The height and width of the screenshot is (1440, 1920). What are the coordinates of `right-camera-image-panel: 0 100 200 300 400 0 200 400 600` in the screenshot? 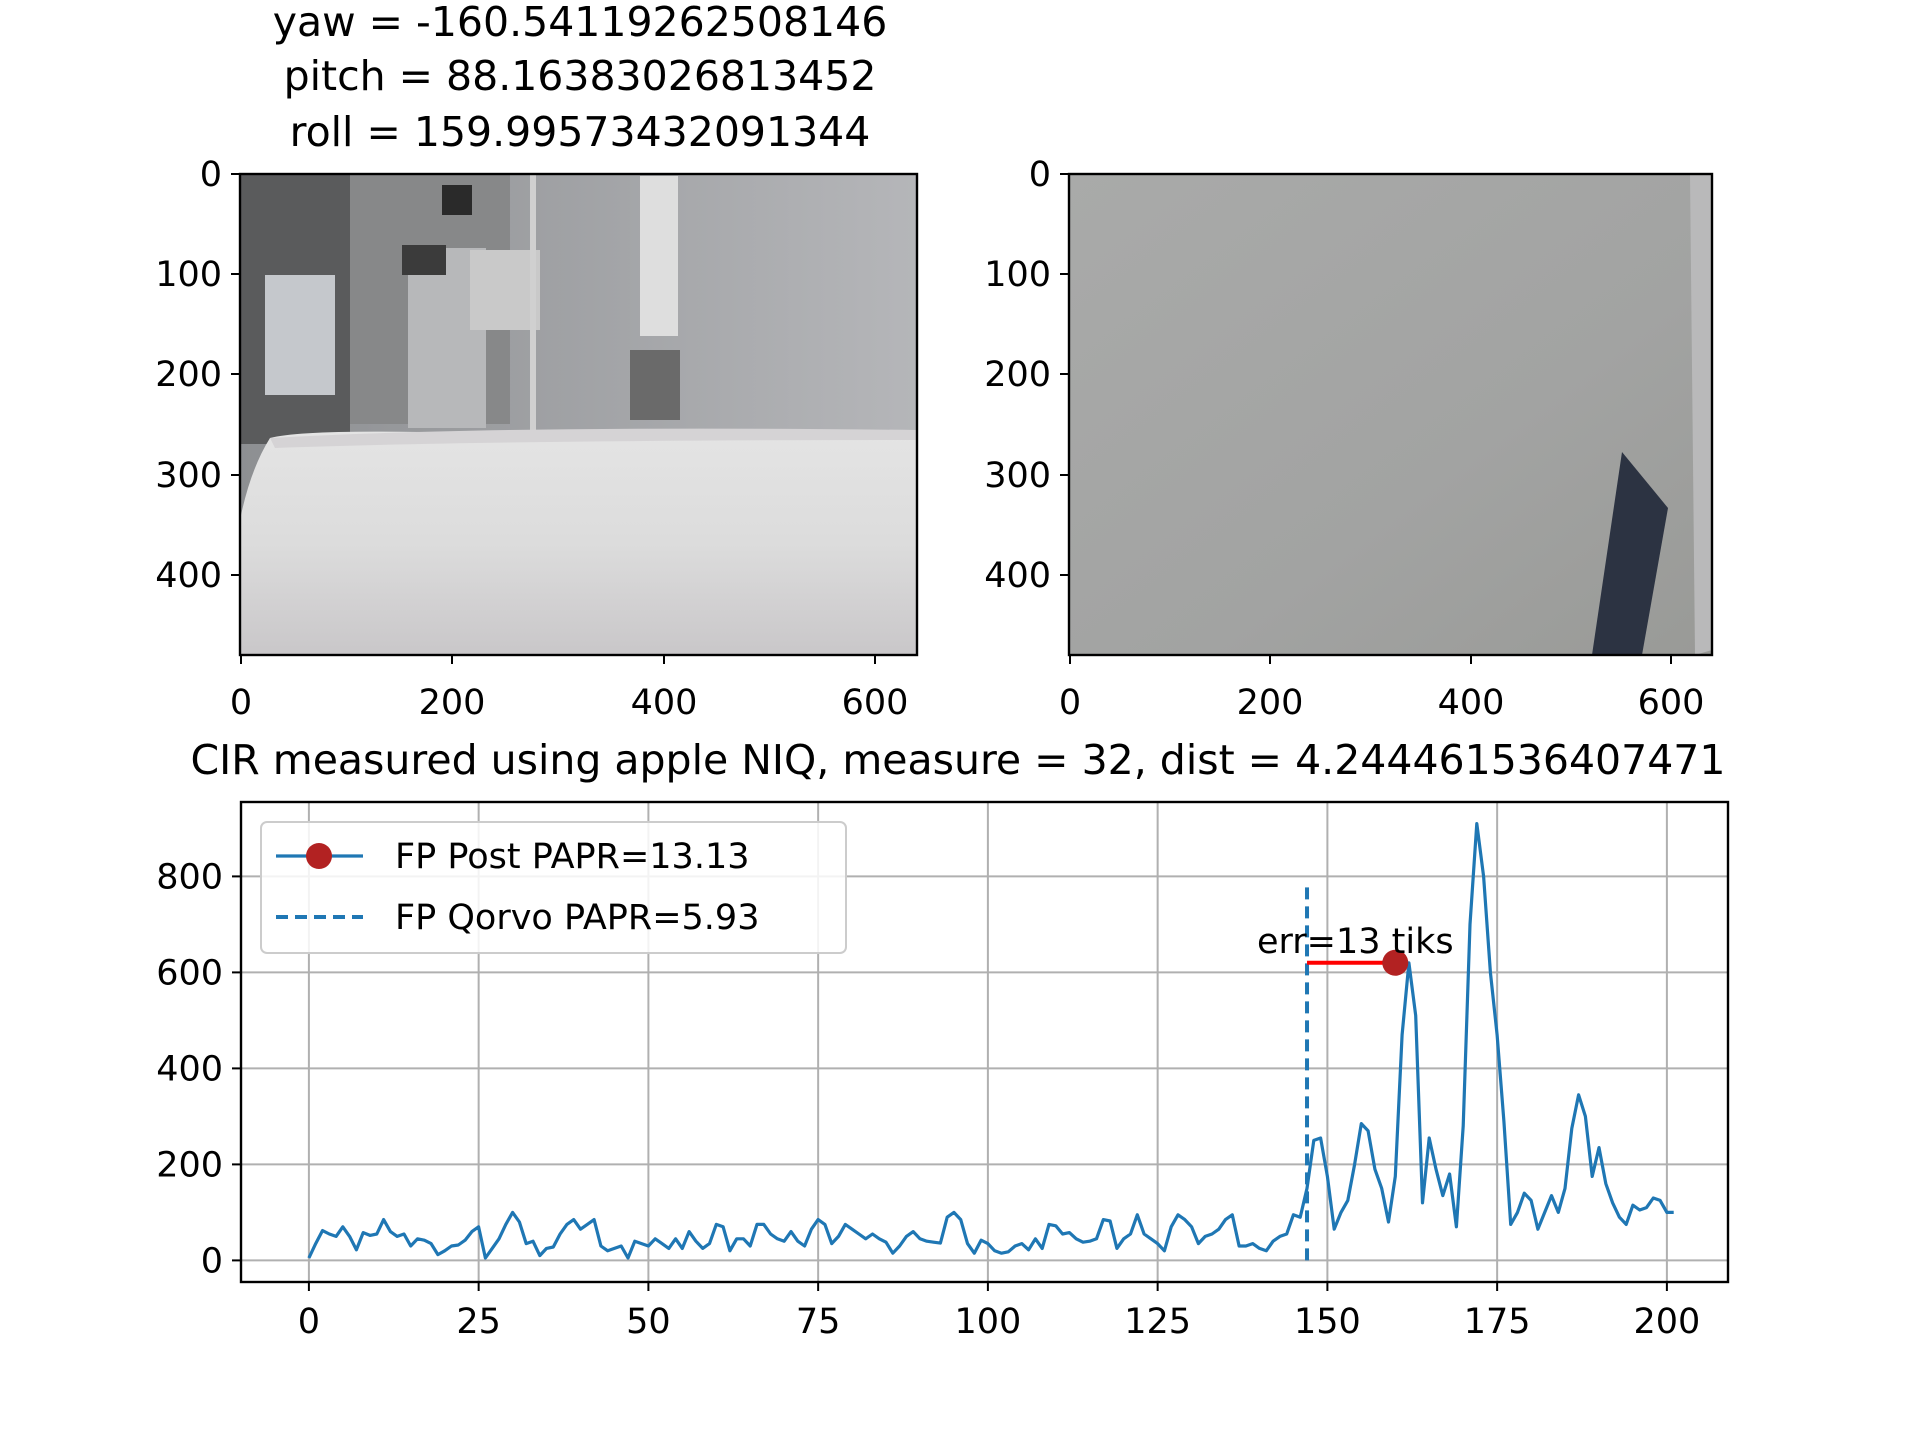 It's located at (1349, 439).